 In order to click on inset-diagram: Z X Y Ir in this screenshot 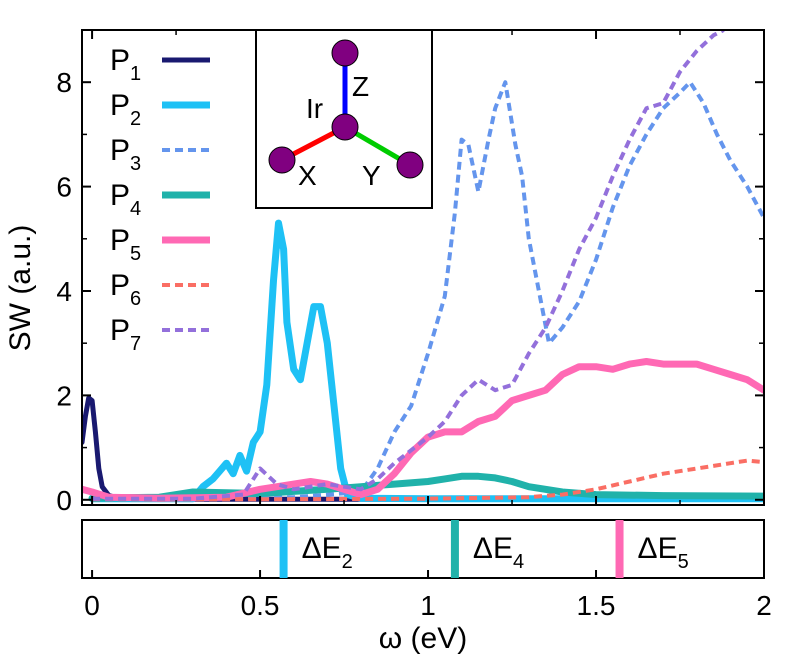, I will do `click(344, 119)`.